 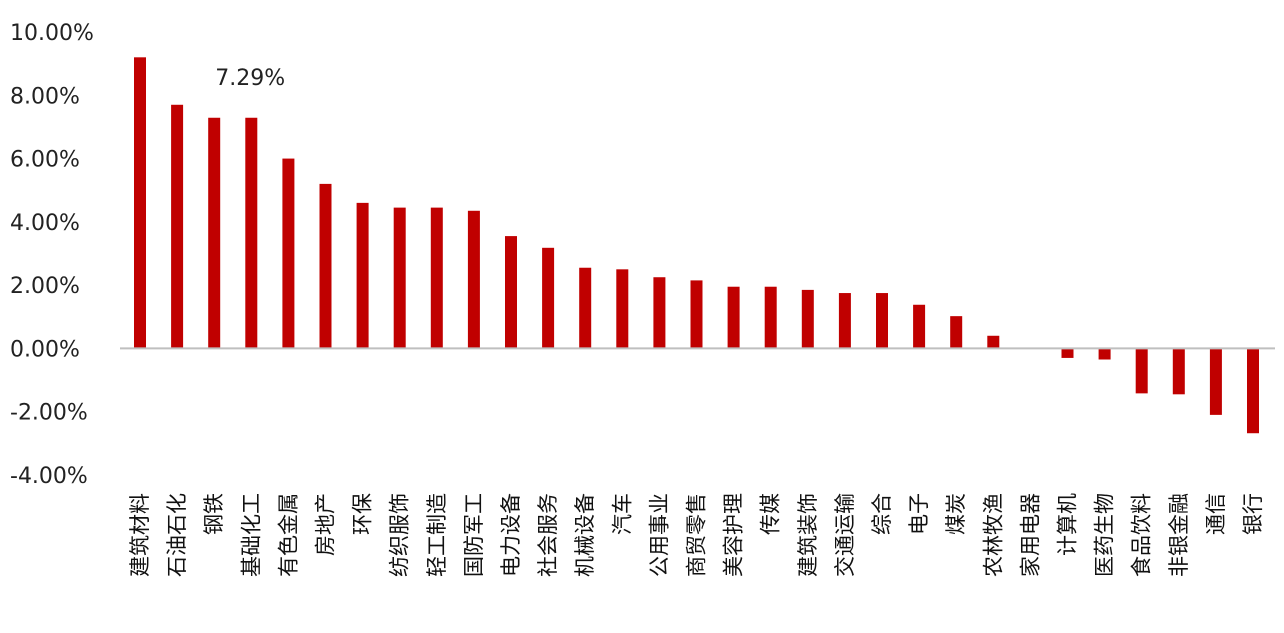 I want to click on x-tick-label: 公用事业, so click(x=659, y=535).